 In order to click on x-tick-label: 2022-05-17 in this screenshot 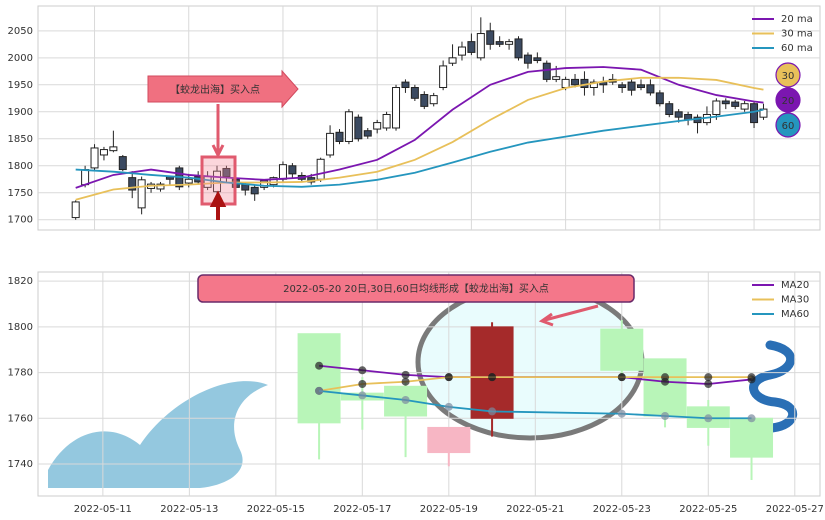, I will do `click(362, 509)`.